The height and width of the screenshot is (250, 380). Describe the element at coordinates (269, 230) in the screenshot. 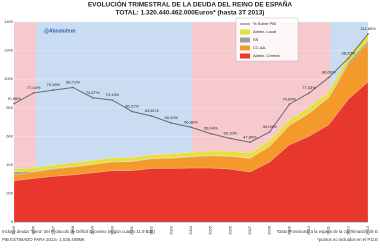

I see `x-tick-label: 2008` at that location.